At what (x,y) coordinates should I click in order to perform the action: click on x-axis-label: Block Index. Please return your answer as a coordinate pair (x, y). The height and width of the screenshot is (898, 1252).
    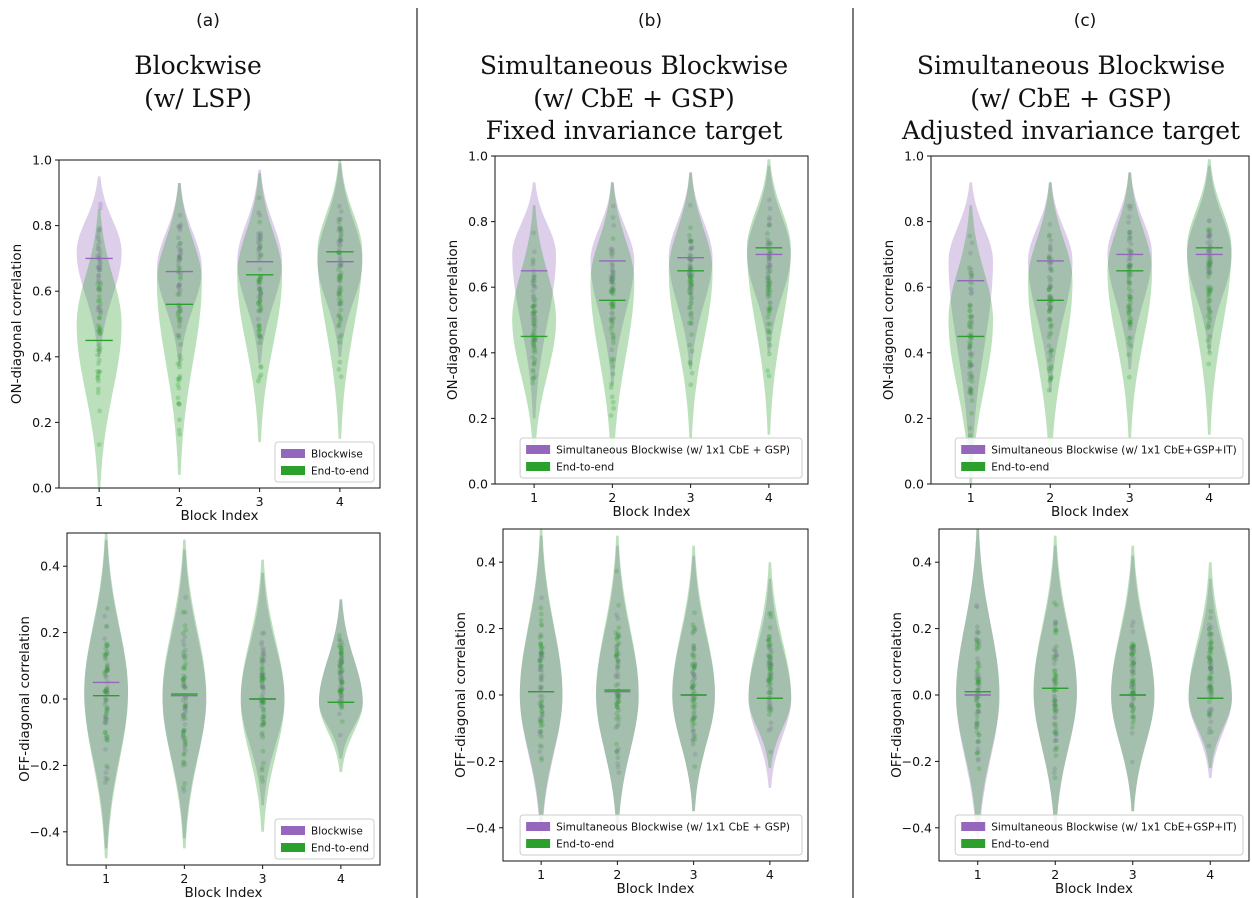
    Looking at the image, I should click on (224, 891).